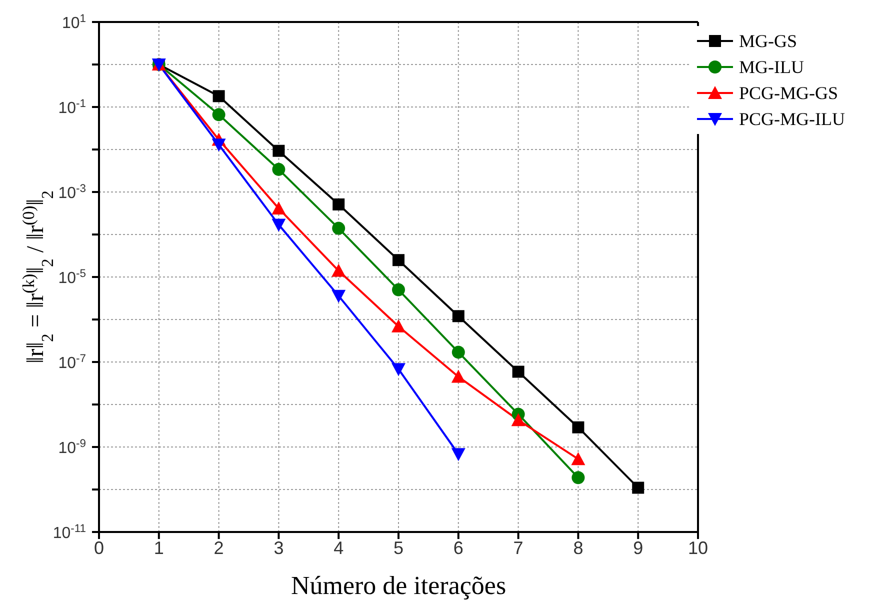 The width and height of the screenshot is (873, 610). What do you see at coordinates (72, 192) in the screenshot?
I see `y-tick-label: 10$^{-3}$` at bounding box center [72, 192].